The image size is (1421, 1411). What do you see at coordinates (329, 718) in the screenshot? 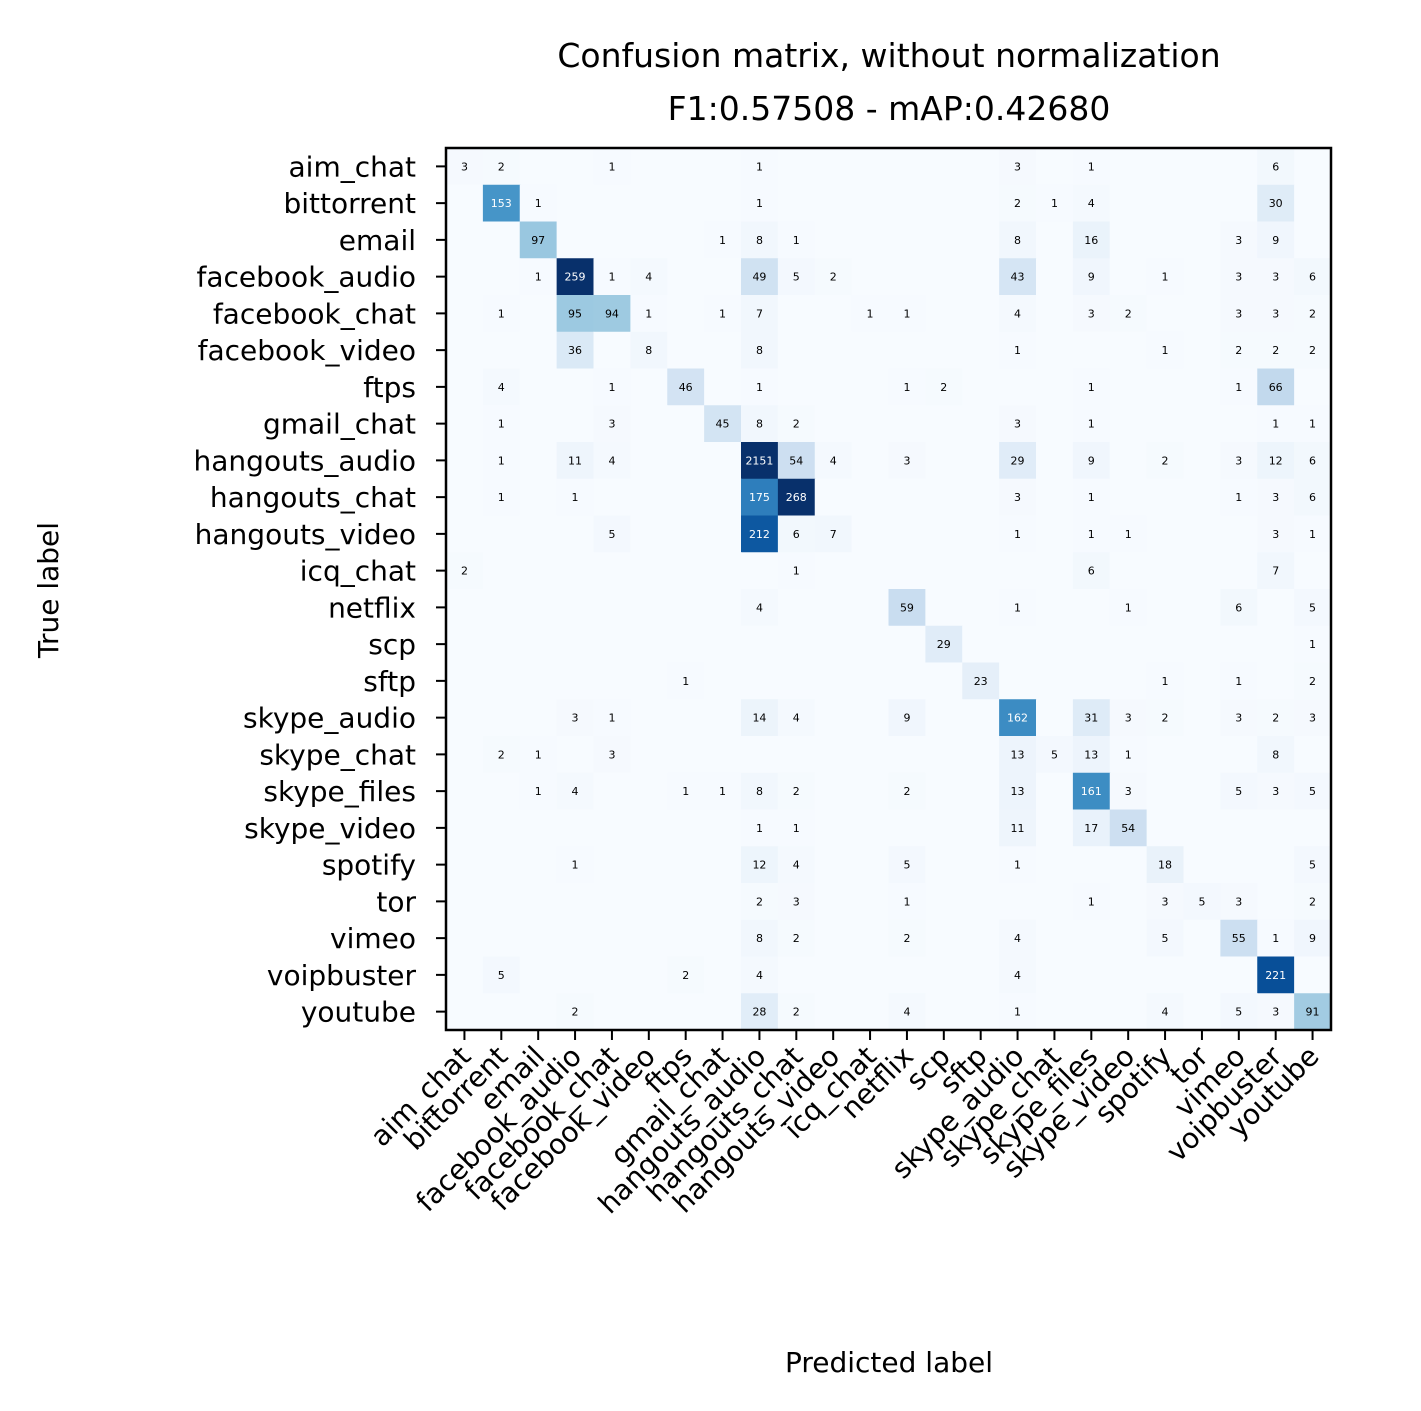
I see `y-tick-label: skype_audio` at bounding box center [329, 718].